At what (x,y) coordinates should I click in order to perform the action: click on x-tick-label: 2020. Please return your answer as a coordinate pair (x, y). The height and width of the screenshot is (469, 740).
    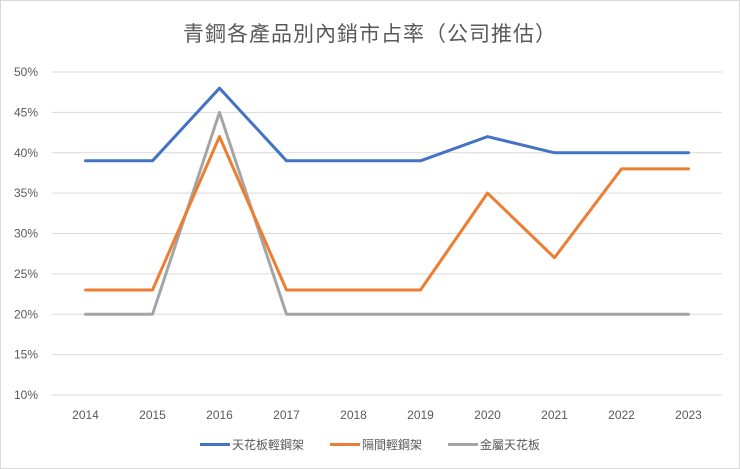
    Looking at the image, I should click on (487, 415).